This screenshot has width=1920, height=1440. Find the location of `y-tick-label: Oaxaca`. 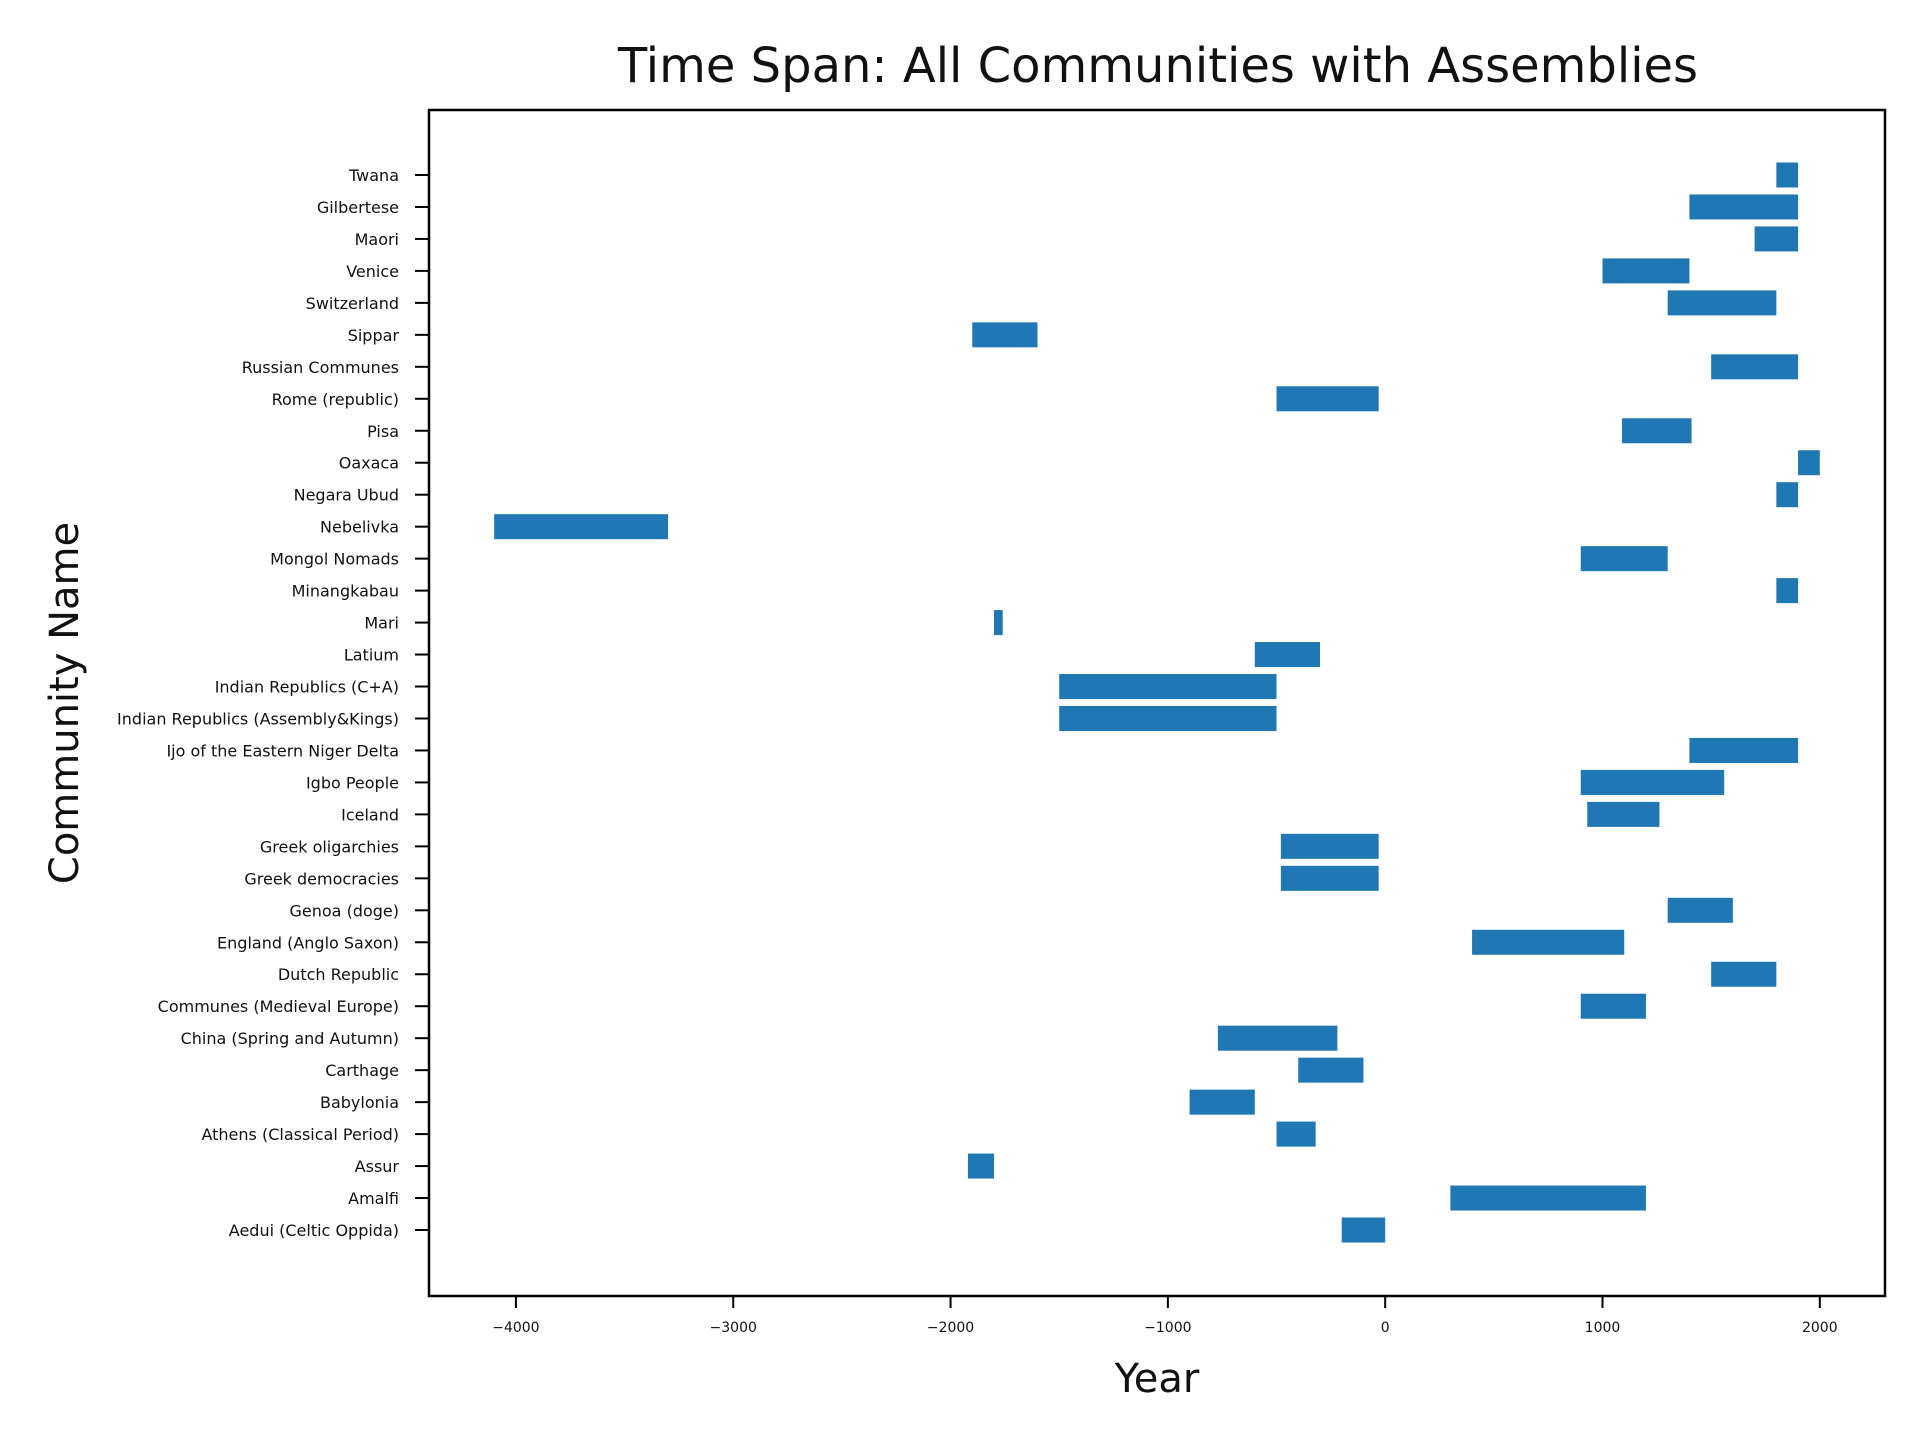

y-tick-label: Oaxaca is located at coordinates (369, 463).